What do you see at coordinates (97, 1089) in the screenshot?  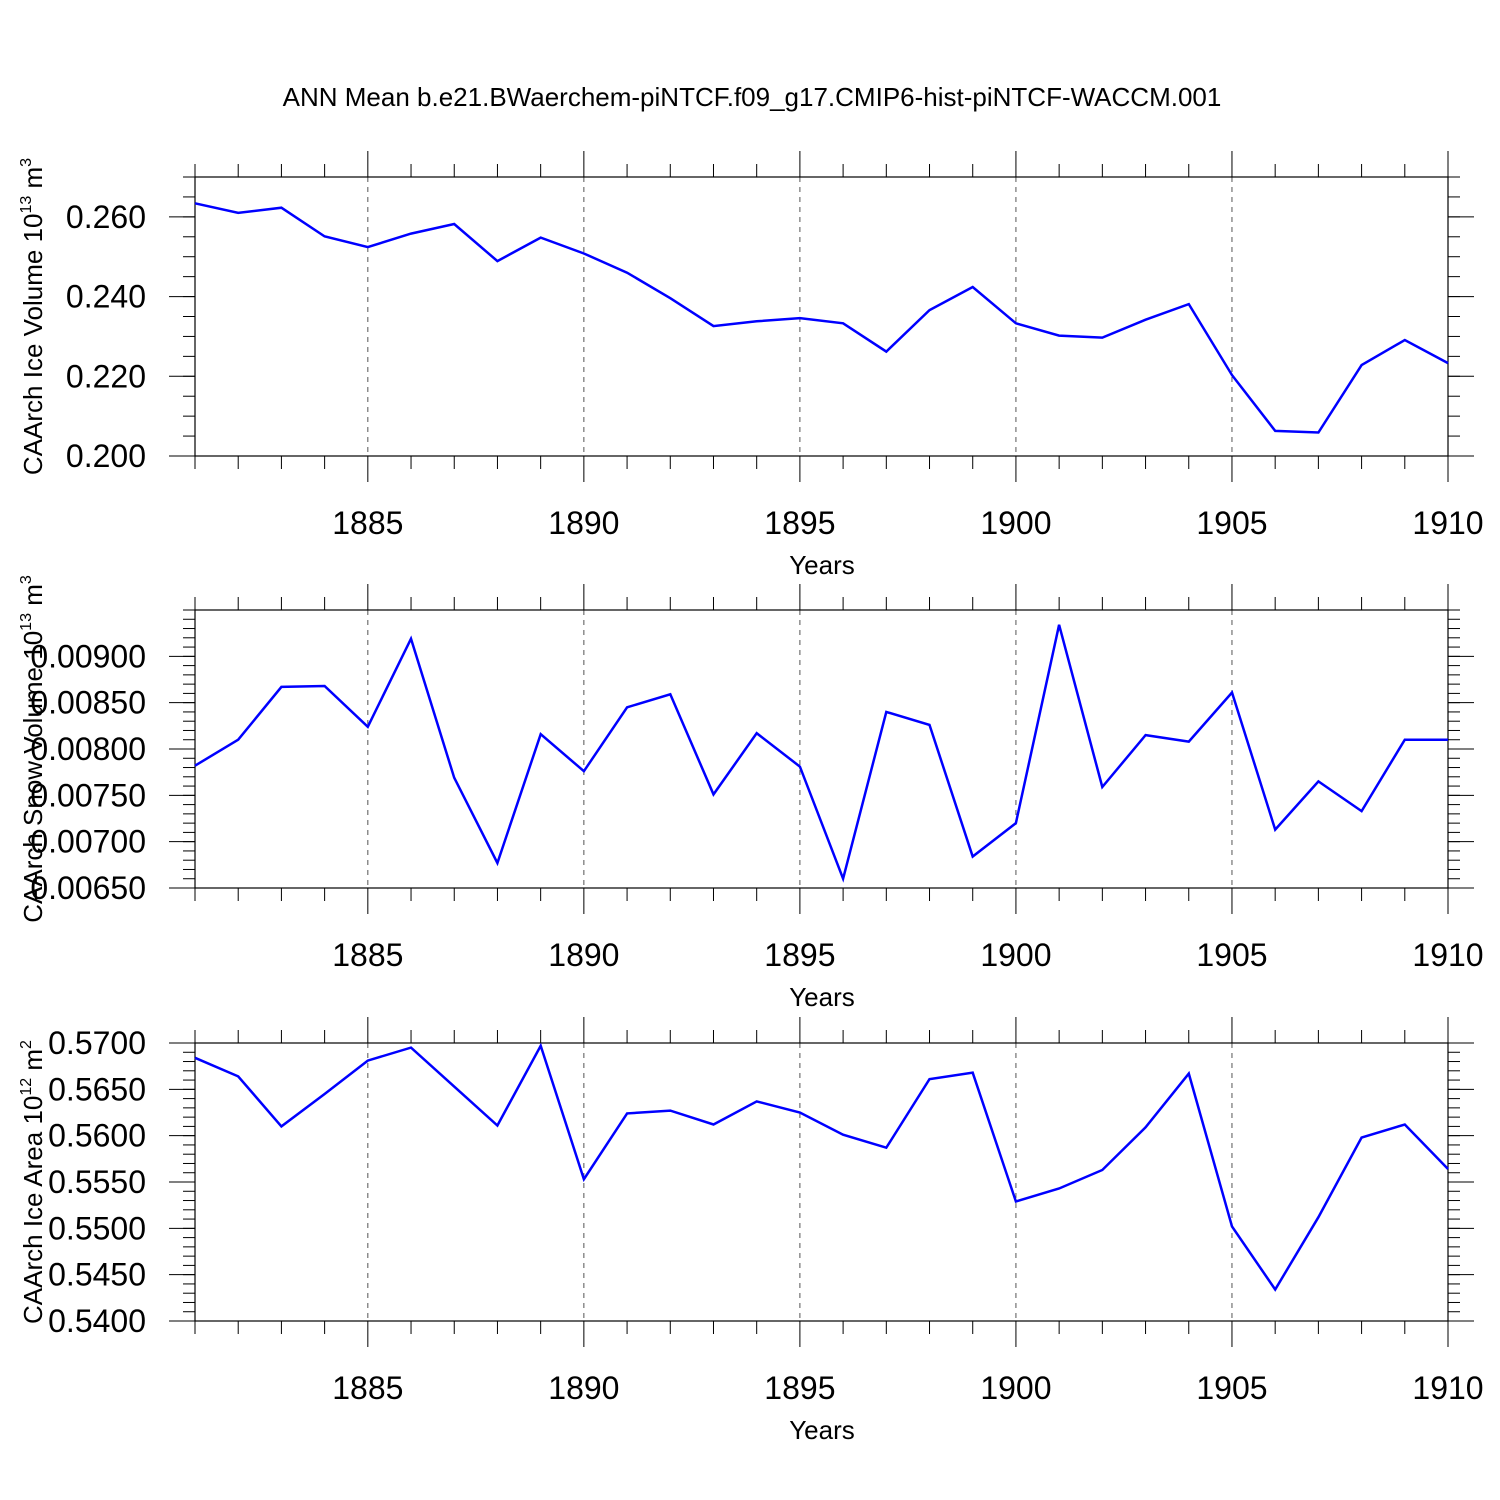 I see `y-tick-label: 0.5650` at bounding box center [97, 1089].